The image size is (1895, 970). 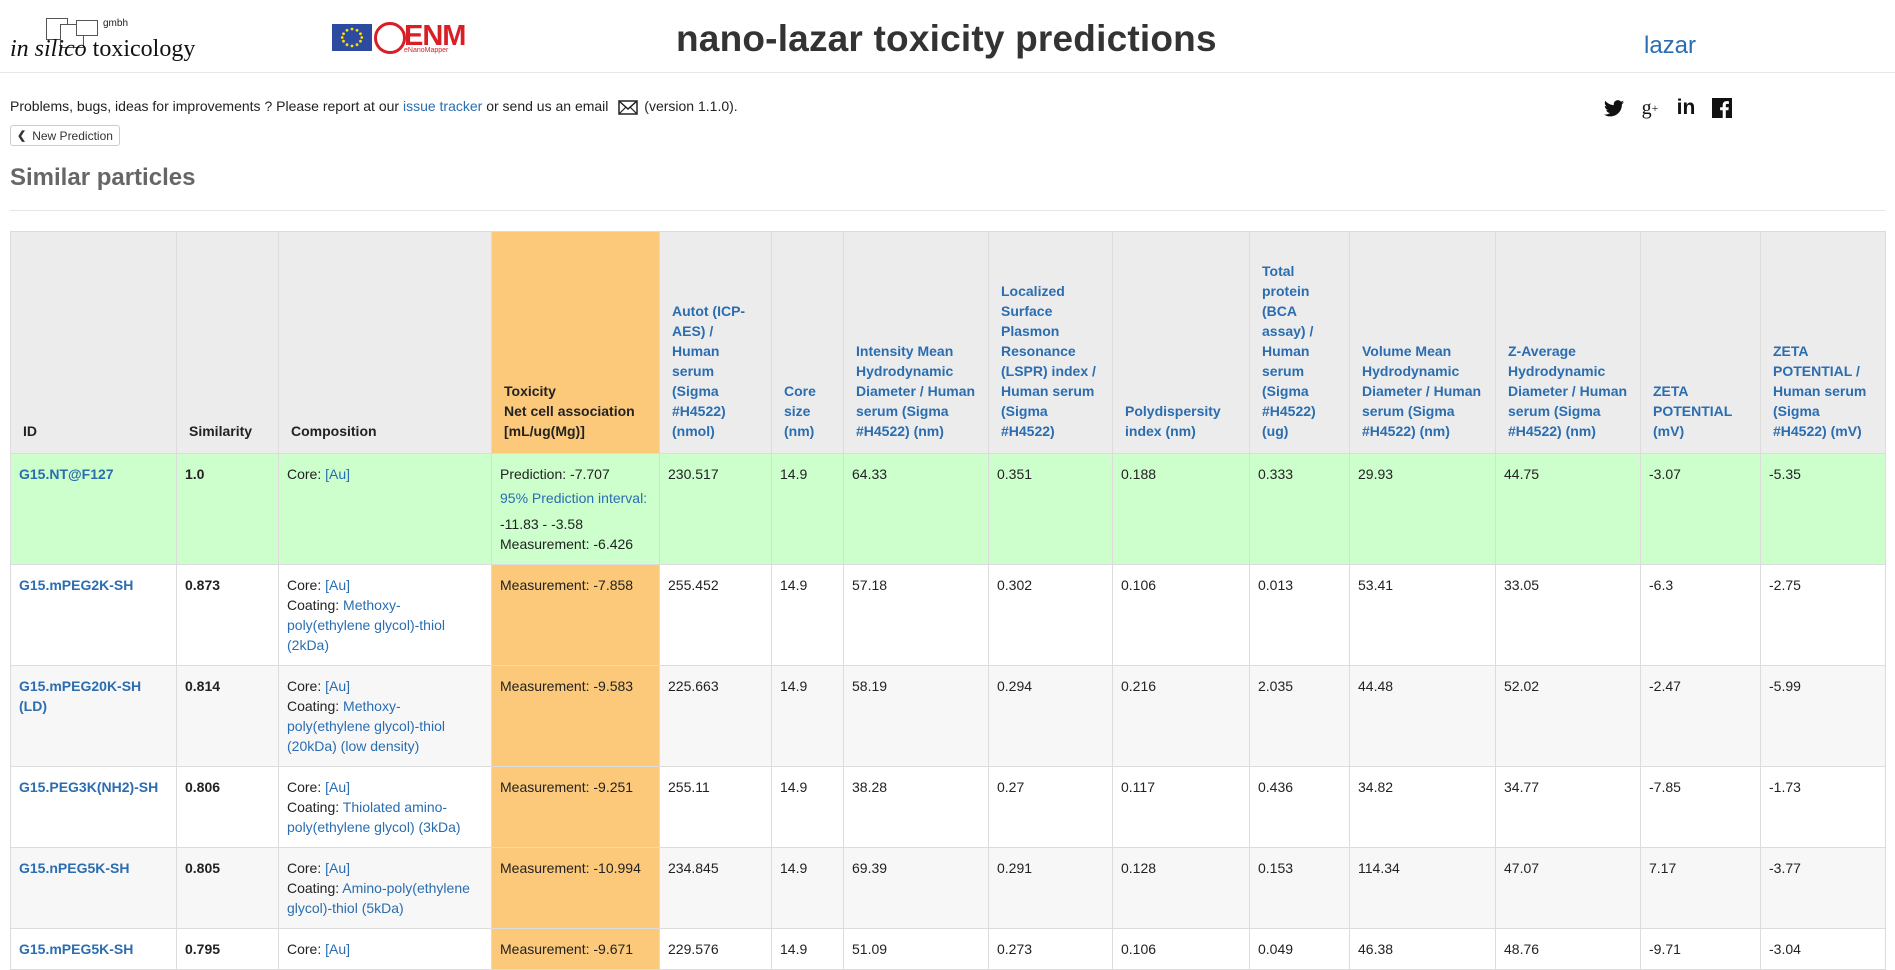 I want to click on particle-id-link: G15.nPEG5K-SH, so click(x=74, y=868).